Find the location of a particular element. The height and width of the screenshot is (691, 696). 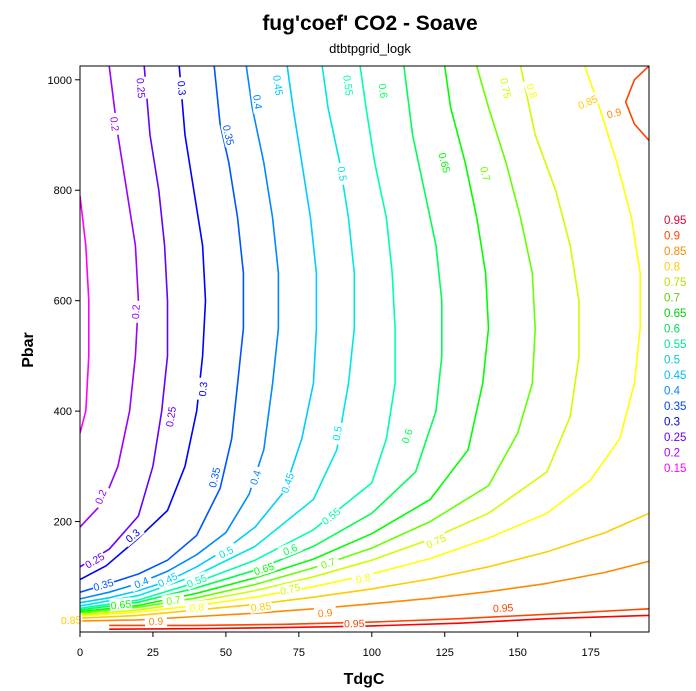

legend-item: 0.85 is located at coordinates (675, 252).